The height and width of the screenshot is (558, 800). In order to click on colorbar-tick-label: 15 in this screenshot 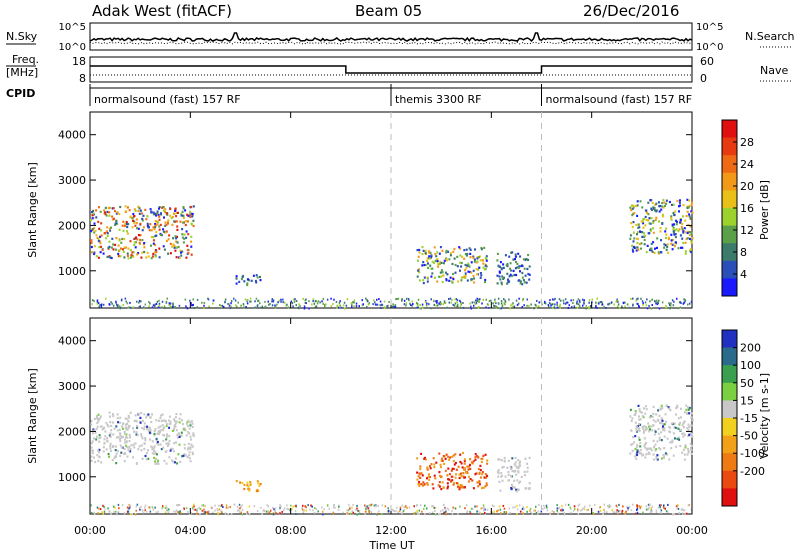, I will do `click(747, 400)`.